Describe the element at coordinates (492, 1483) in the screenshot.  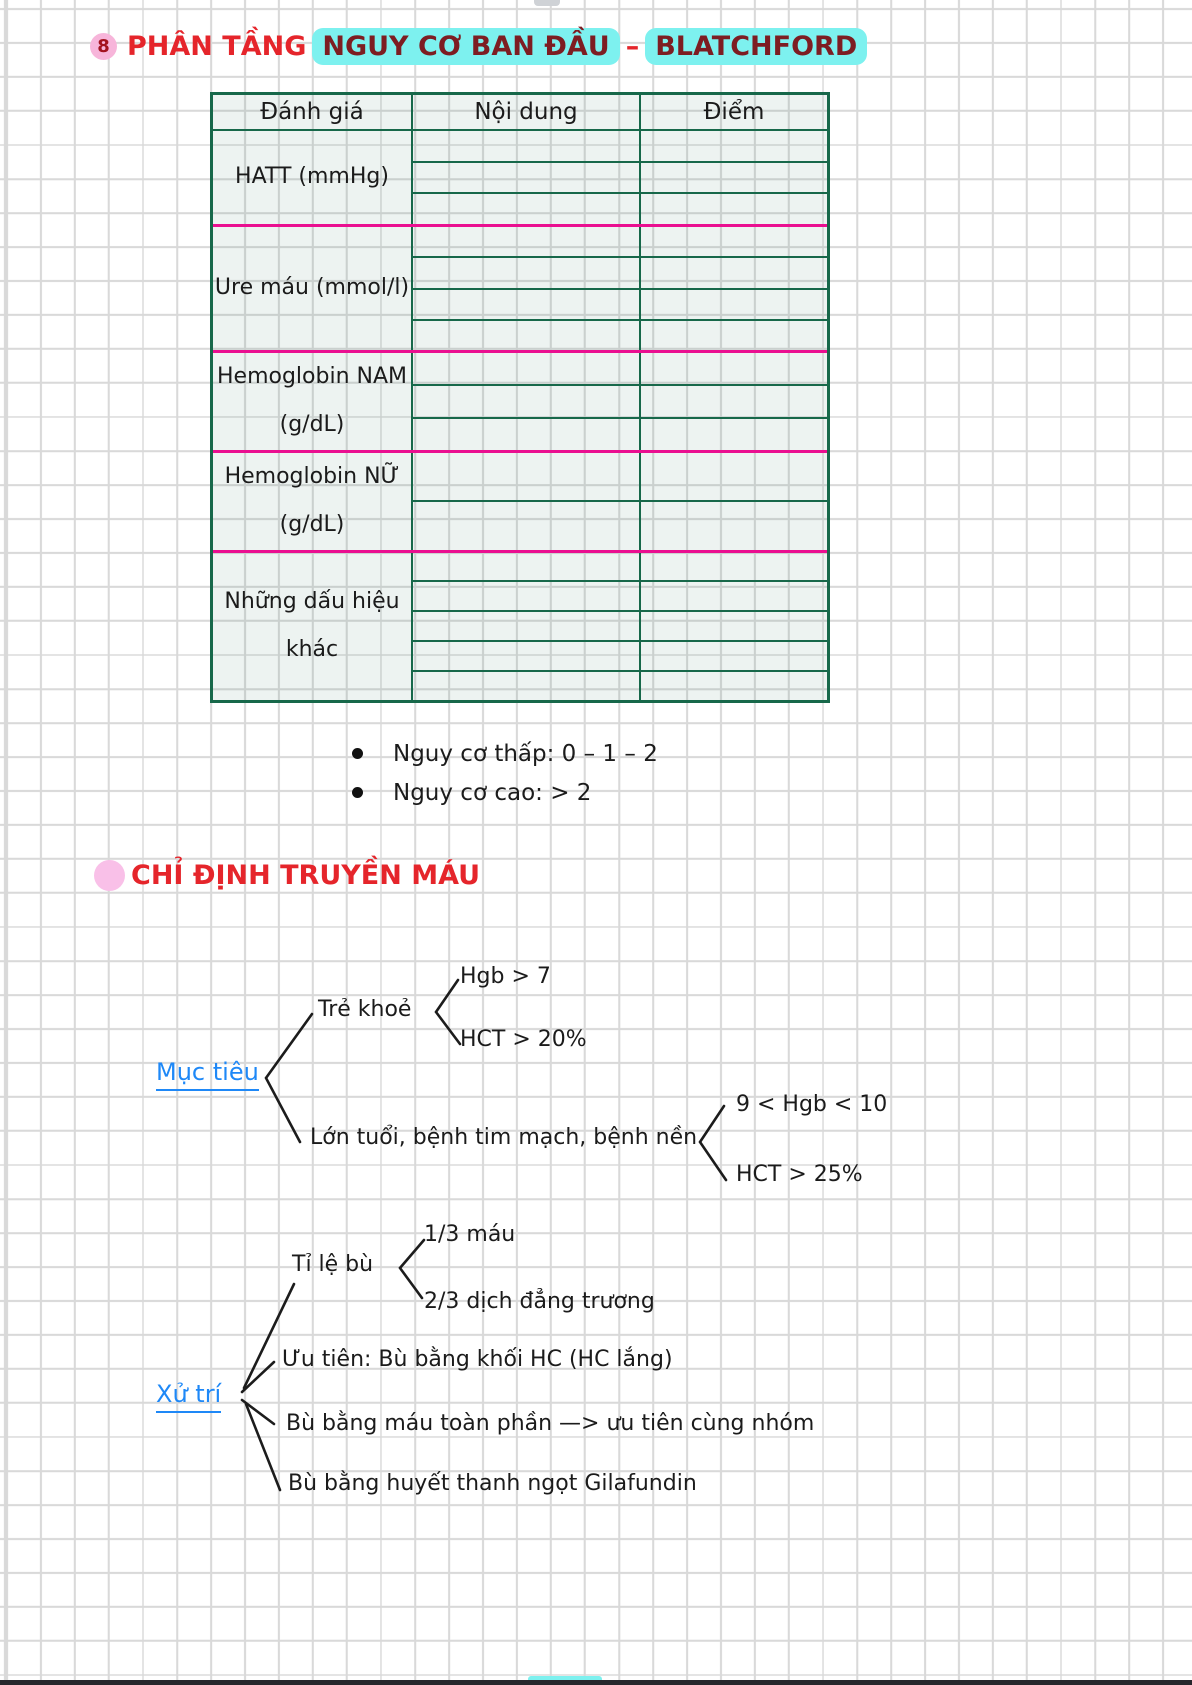
I see `tree-leaf-huyet-thanh: Bù bằng huyết thanh ngọt Gilafundin` at that location.